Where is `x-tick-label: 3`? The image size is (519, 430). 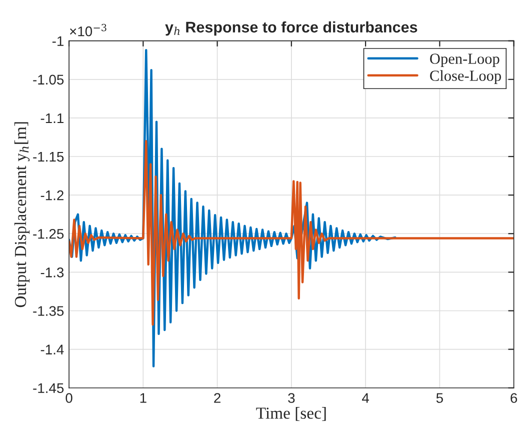
x-tick-label: 3 is located at coordinates (291, 398).